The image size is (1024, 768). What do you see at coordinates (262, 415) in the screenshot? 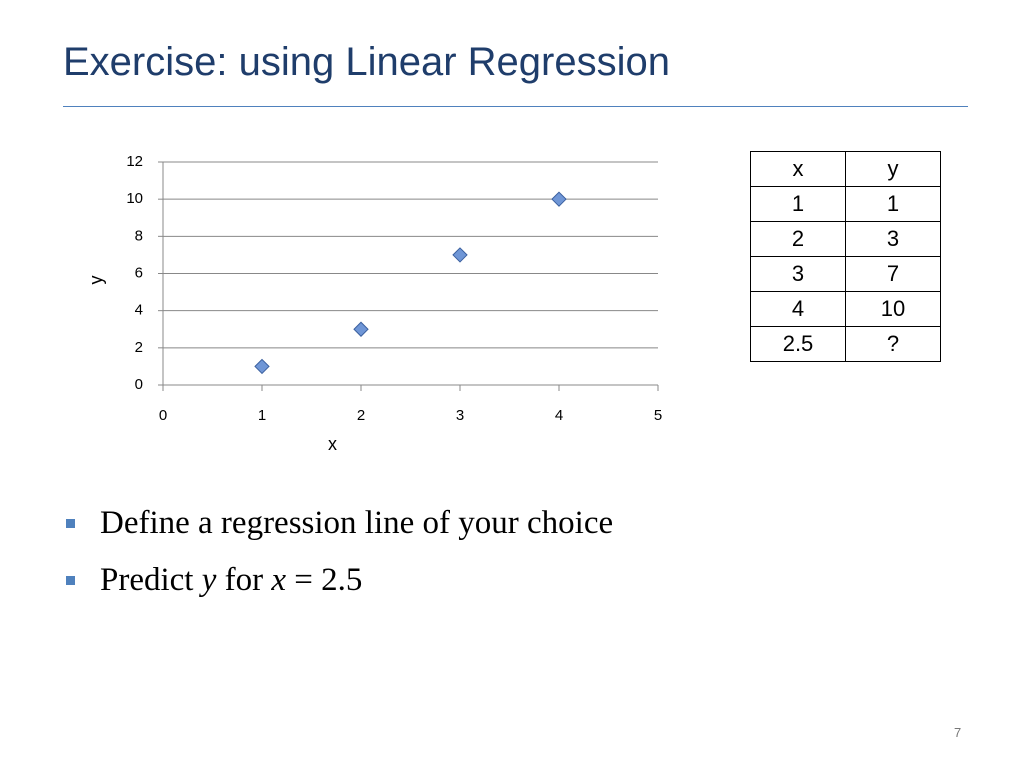
I see `x-tick-label: 1` at bounding box center [262, 415].